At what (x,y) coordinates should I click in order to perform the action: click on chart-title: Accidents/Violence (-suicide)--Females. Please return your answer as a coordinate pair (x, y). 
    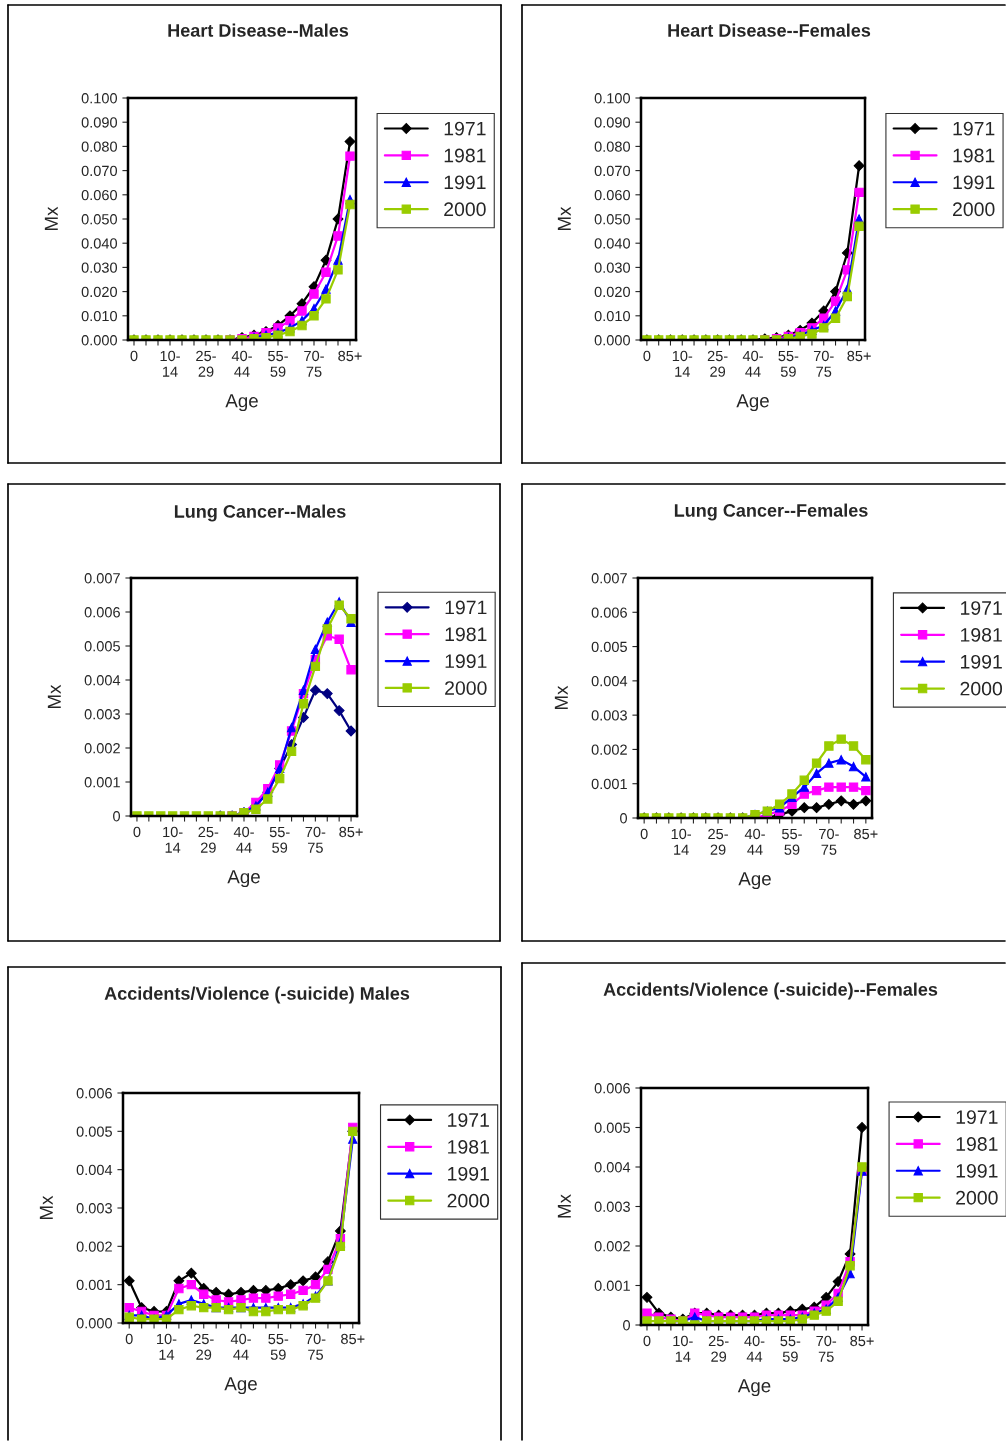
    Looking at the image, I should click on (770, 991).